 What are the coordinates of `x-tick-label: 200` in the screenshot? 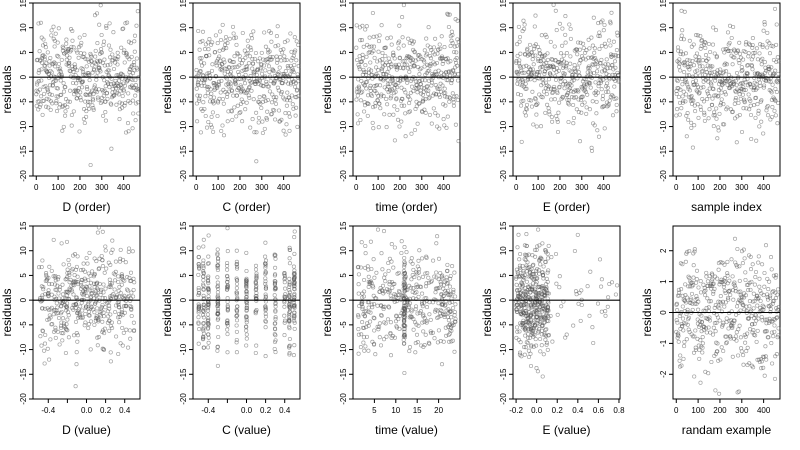 It's located at (560, 187).